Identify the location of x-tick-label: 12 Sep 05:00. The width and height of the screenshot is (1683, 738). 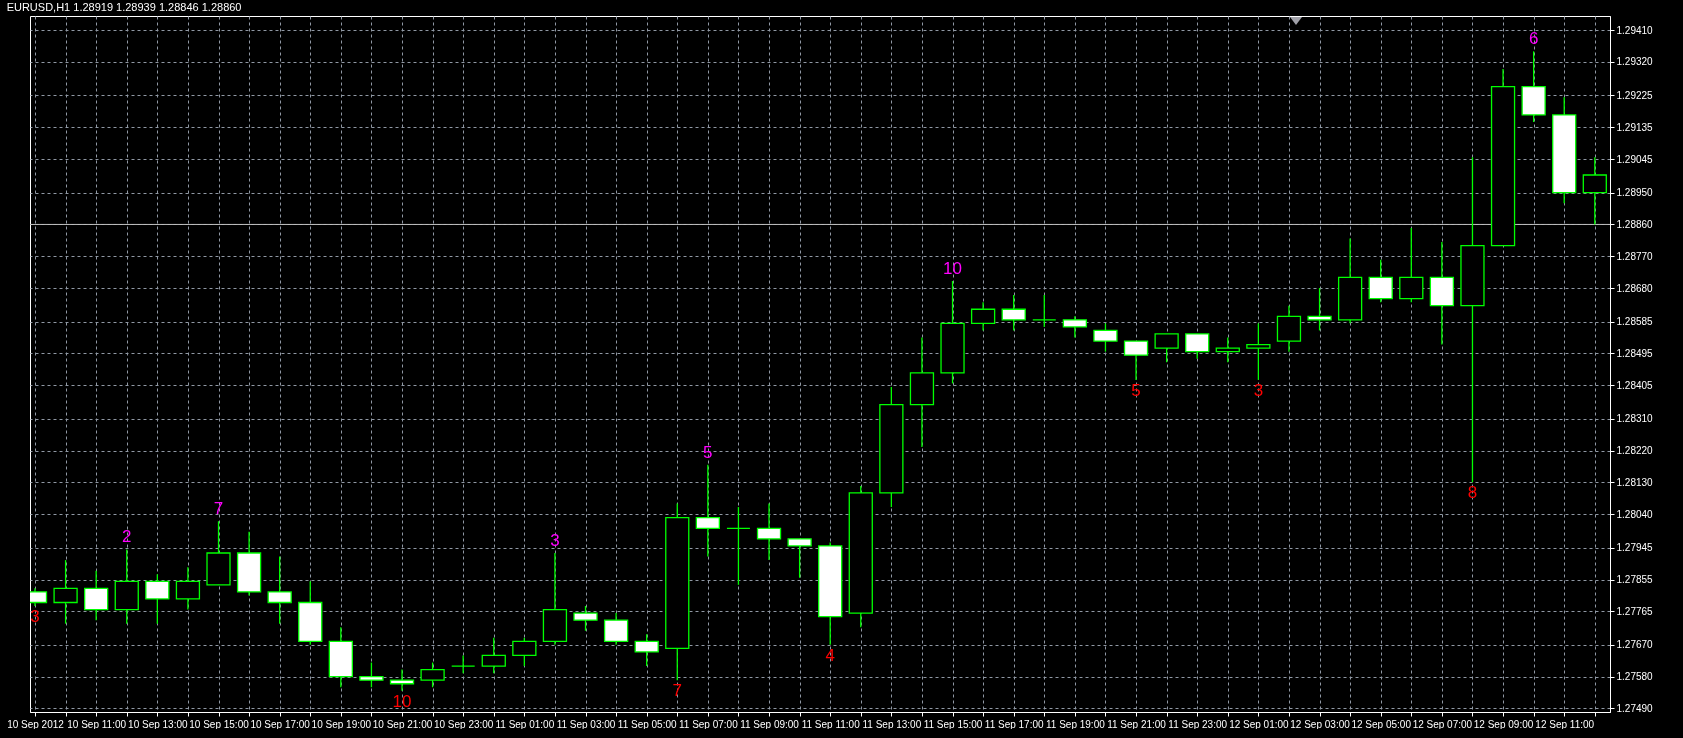
(1381, 724).